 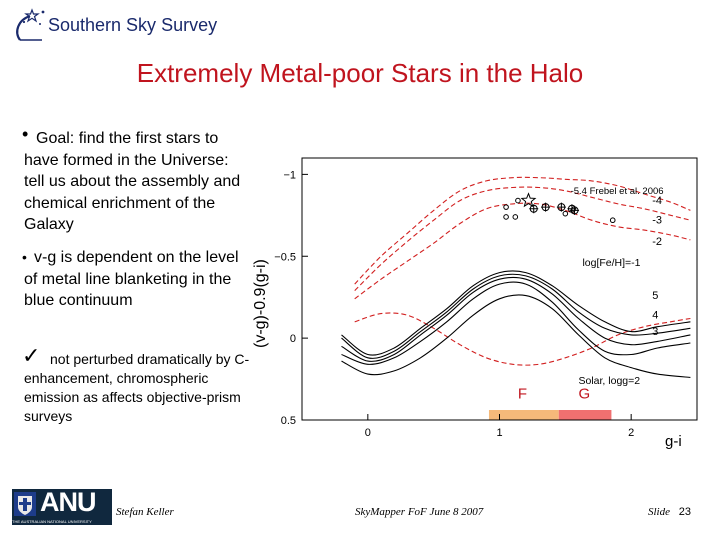 I want to click on y-axis-label: (v-g)-0.9(g-i), so click(x=260, y=303).